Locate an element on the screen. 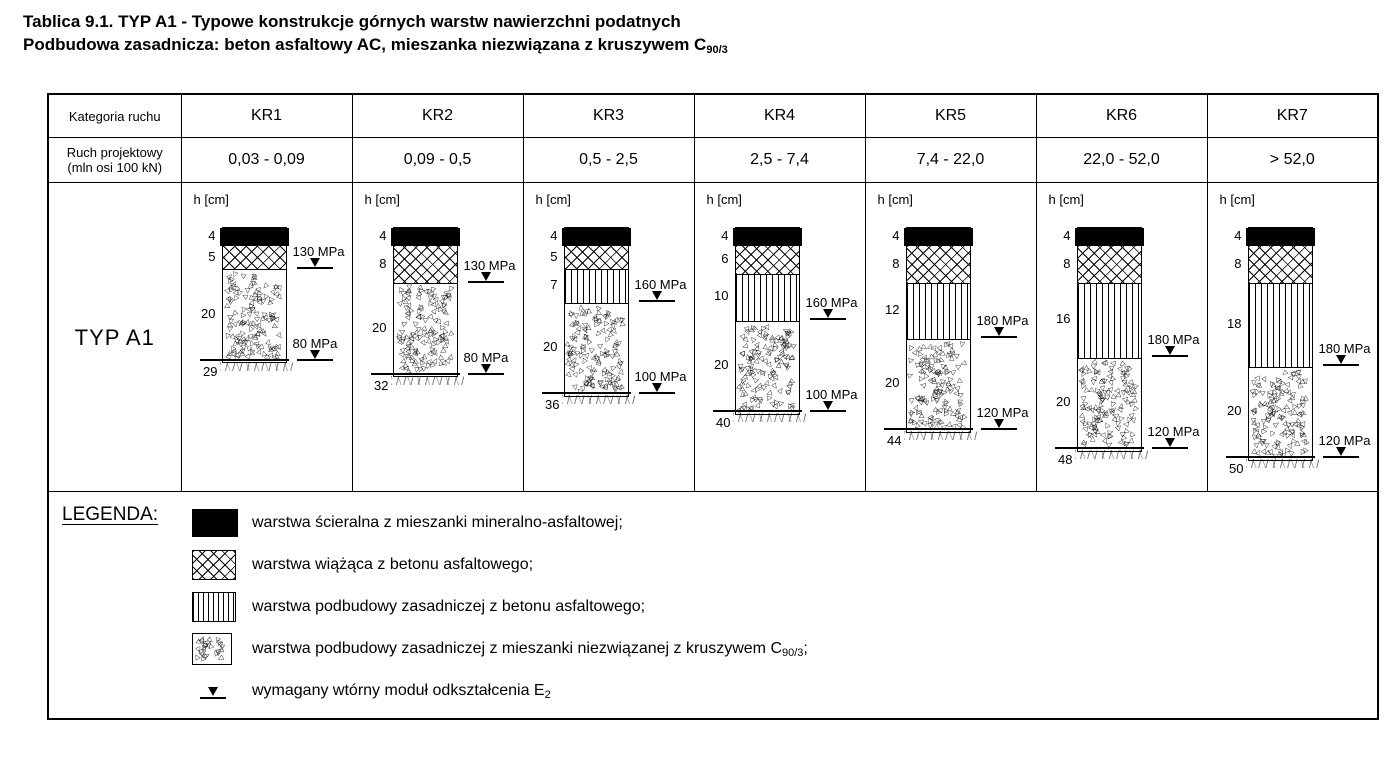  category-header-cell: KR3 is located at coordinates (608, 115).